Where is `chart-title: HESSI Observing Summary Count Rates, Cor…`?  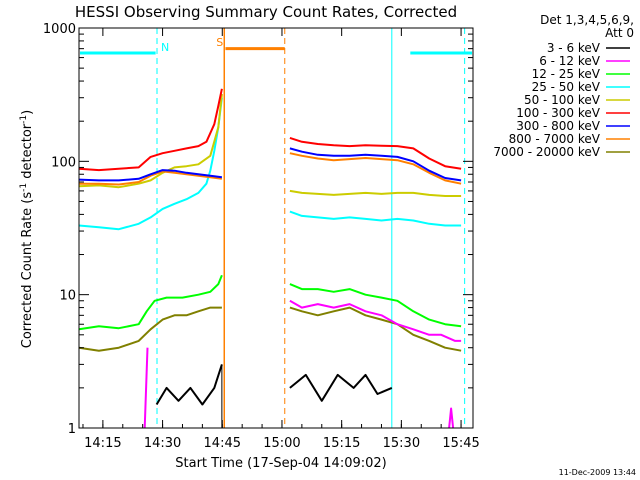
chart-title: HESSI Observing Summary Count Rates, Cor… is located at coordinates (266, 12).